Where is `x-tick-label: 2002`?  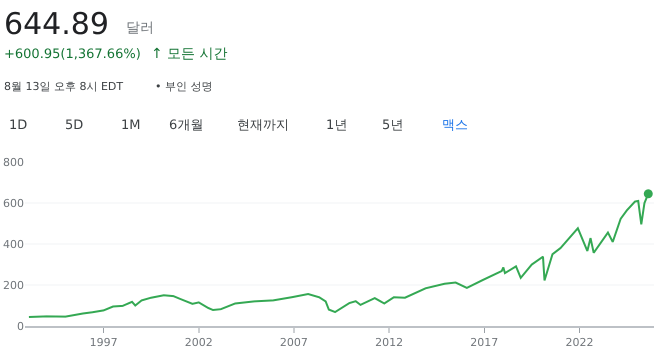 x-tick-label: 2002 is located at coordinates (198, 343).